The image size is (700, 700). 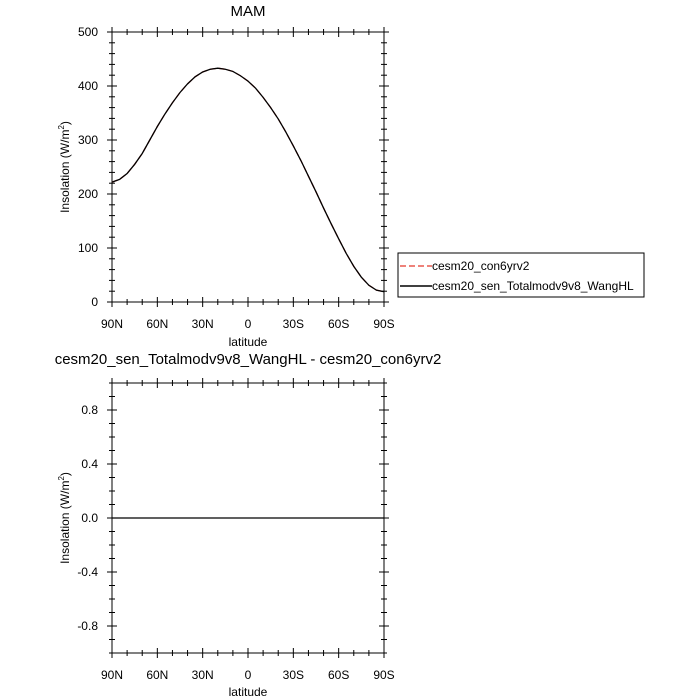 What do you see at coordinates (88, 140) in the screenshot?
I see `top-y-tick-label: 300` at bounding box center [88, 140].